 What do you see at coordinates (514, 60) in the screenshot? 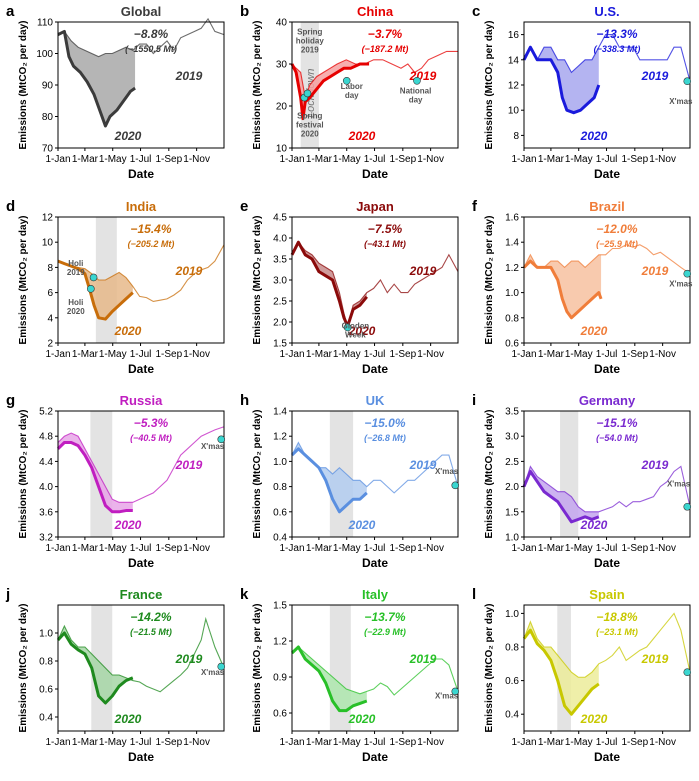
I see `y-tick-label: 14` at bounding box center [514, 60].